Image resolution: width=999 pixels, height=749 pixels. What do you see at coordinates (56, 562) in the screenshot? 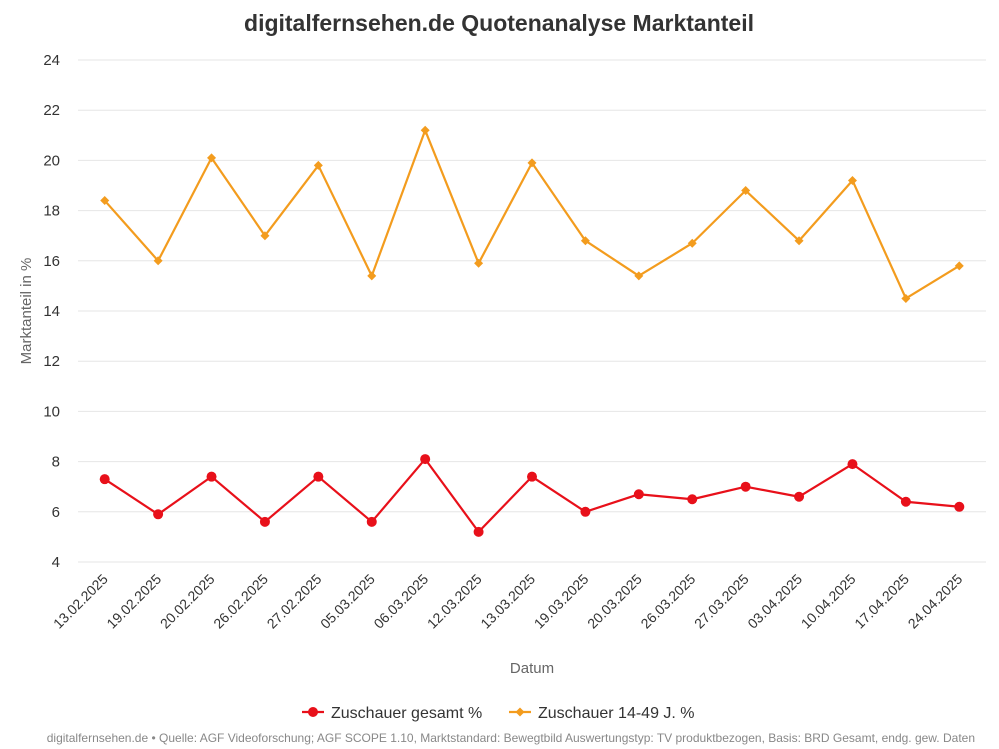
I see `y-tick-label: 4` at bounding box center [56, 562].